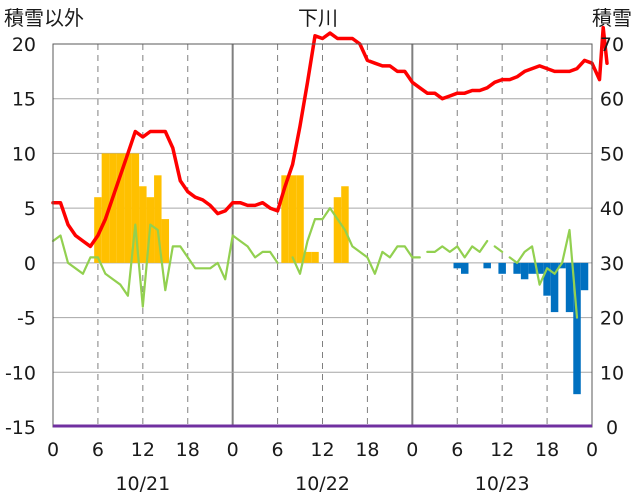  I want to click on right-tick-label: 30, so click(612, 264).